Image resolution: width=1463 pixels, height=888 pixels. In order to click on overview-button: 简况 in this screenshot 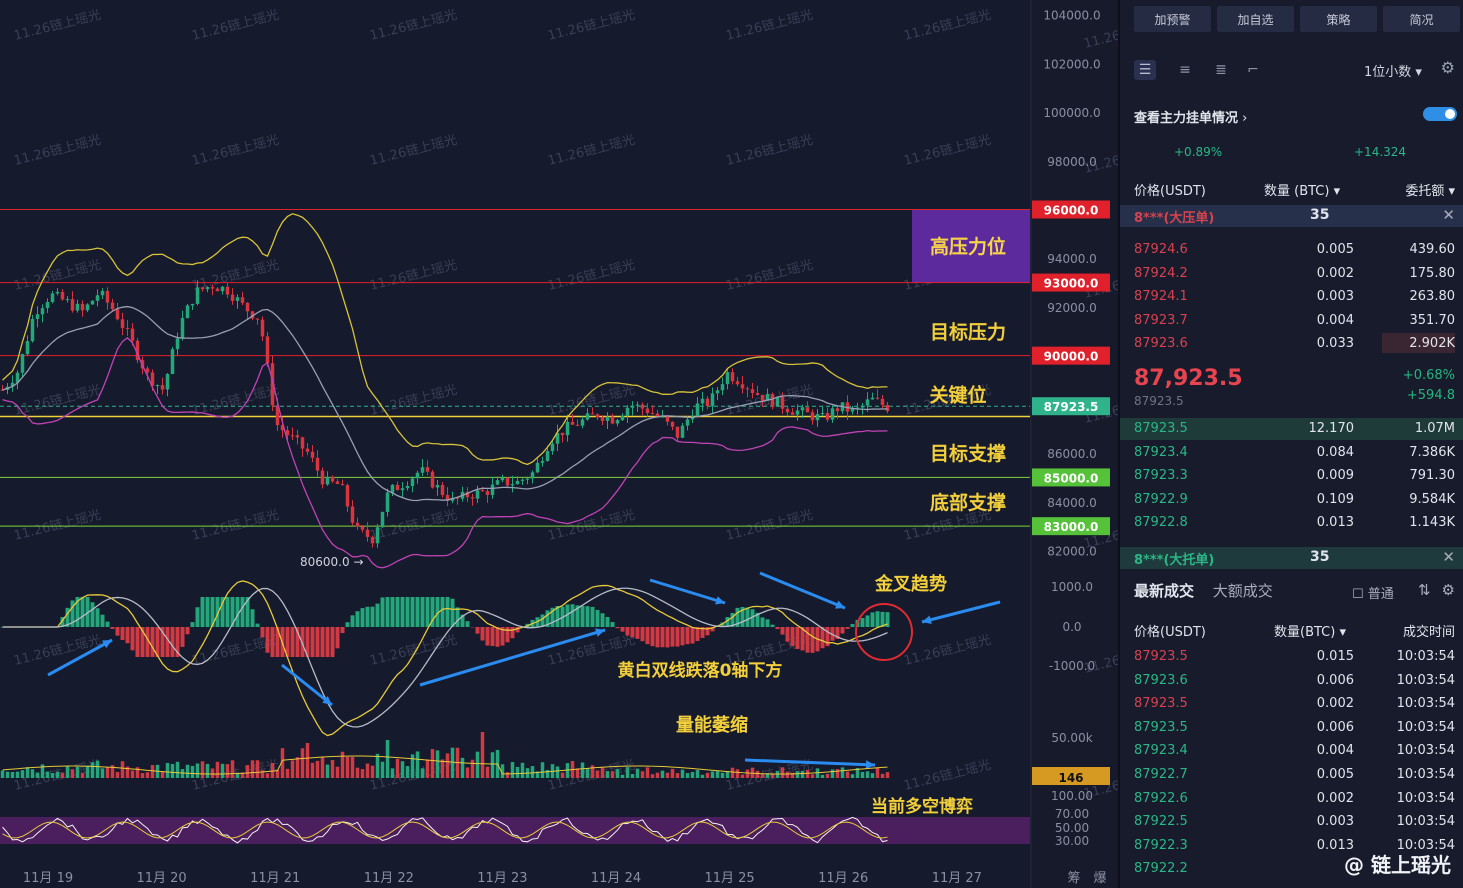, I will do `click(1421, 19)`.